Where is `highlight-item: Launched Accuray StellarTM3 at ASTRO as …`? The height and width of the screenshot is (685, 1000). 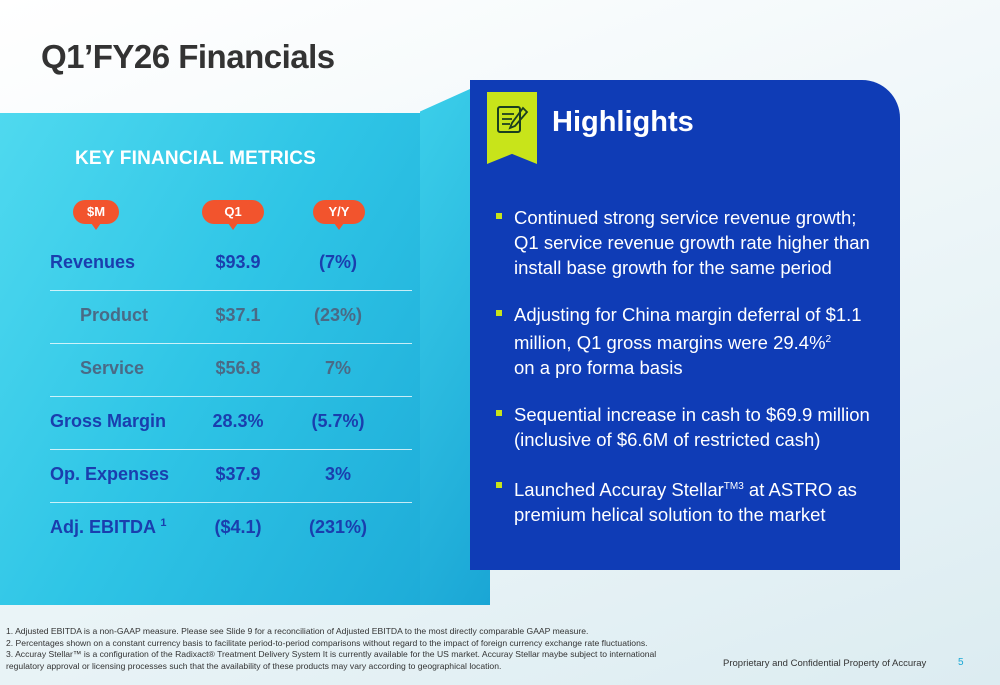 highlight-item: Launched Accuray StellarTM3 at ASTRO as … is located at coordinates (686, 500).